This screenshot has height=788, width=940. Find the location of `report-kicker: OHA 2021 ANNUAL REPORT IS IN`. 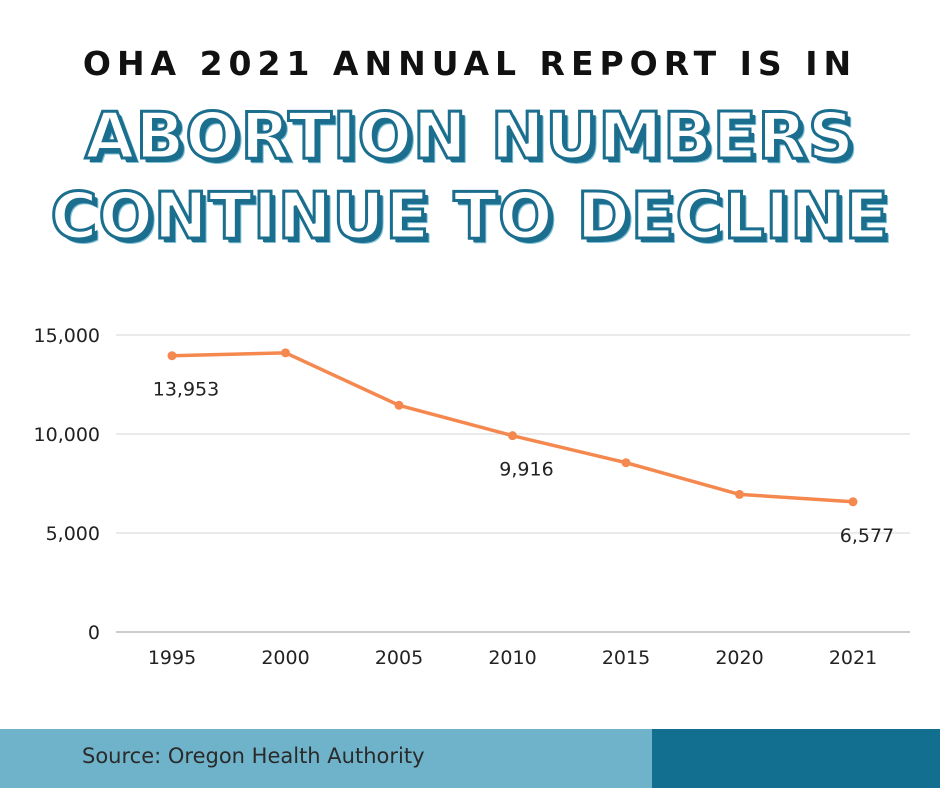

report-kicker: OHA 2021 ANNUAL REPORT IS IN is located at coordinates (470, 63).